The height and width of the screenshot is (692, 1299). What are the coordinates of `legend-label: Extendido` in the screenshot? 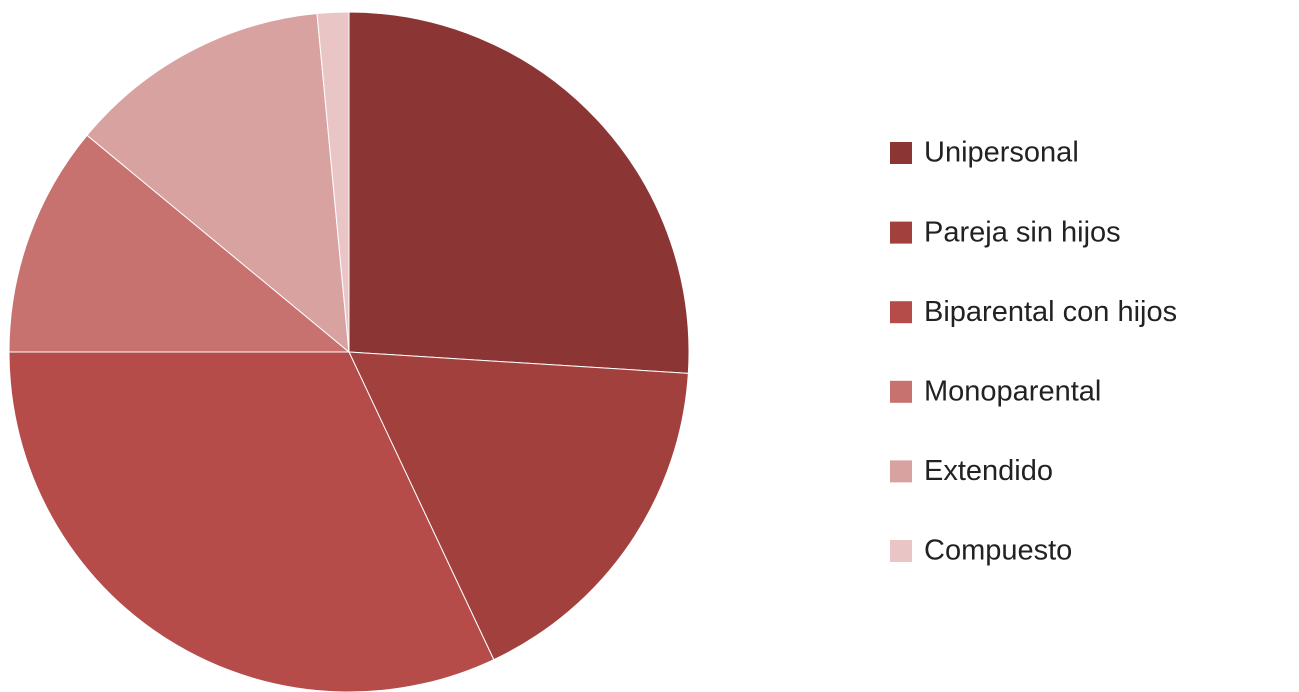 It's located at (988, 471).